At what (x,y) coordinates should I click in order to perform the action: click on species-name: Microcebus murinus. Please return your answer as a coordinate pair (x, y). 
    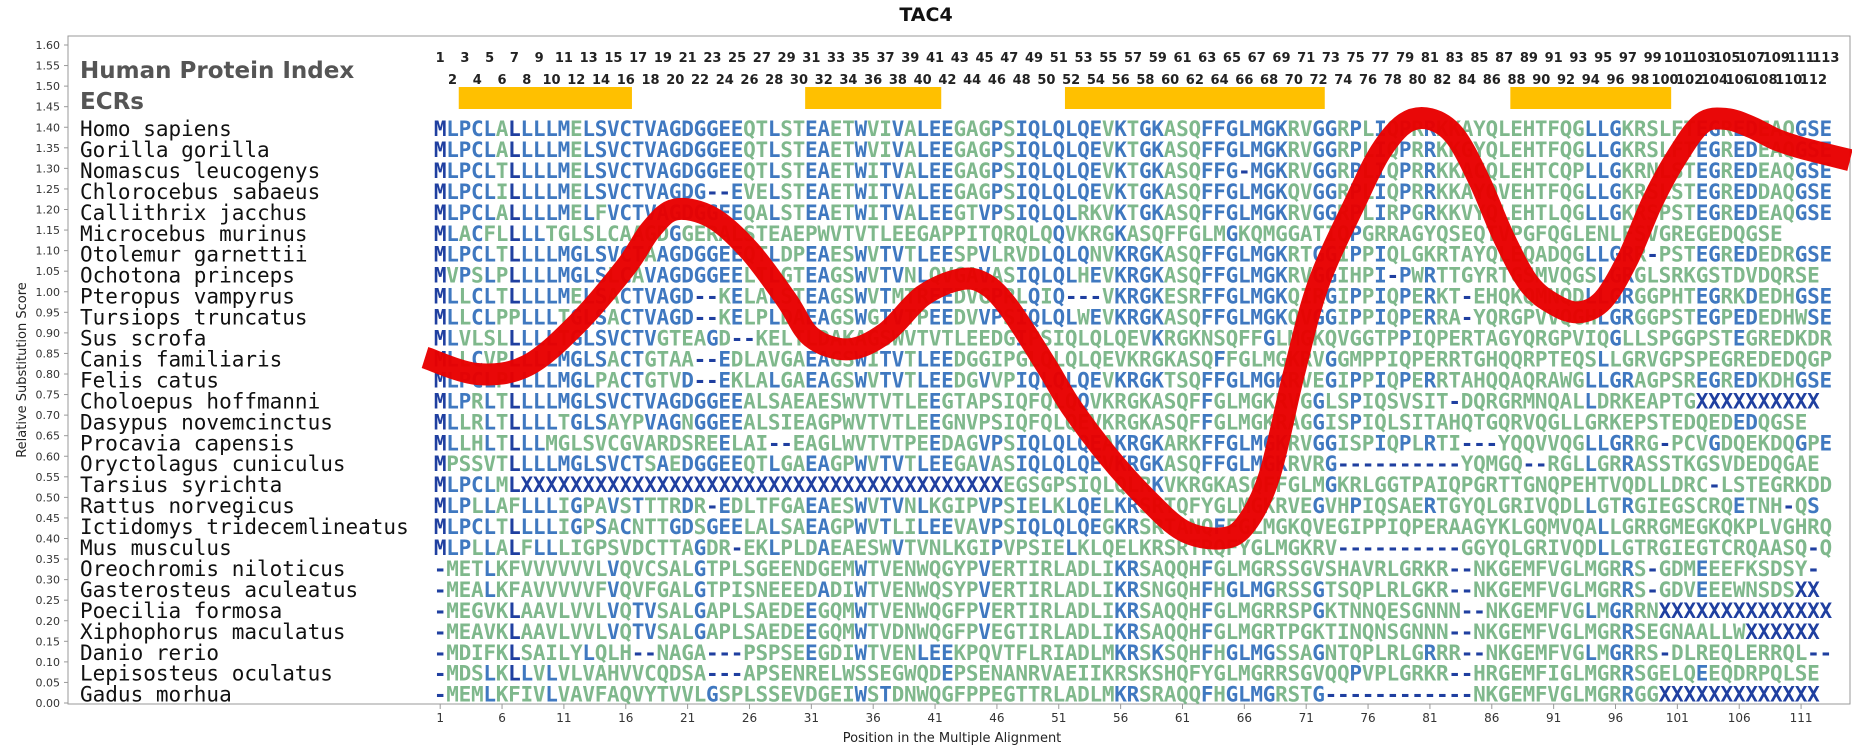
    Looking at the image, I should click on (194, 234).